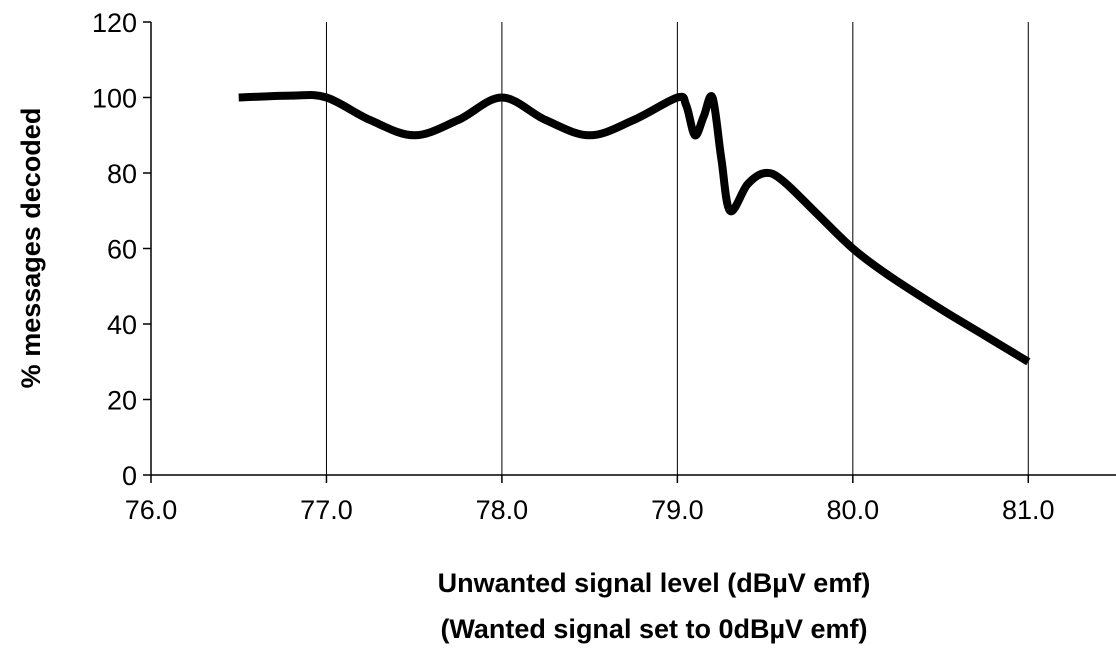 This screenshot has height=650, width=1116. Describe the element at coordinates (31, 248) in the screenshot. I see `y-axis-title: % messages decoded` at that location.